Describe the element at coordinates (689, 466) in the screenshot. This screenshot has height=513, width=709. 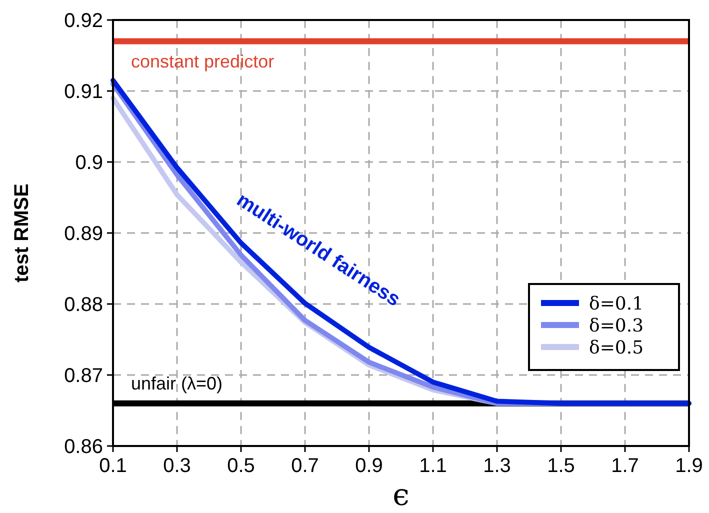
I see `x-tick-label: 1.9` at that location.